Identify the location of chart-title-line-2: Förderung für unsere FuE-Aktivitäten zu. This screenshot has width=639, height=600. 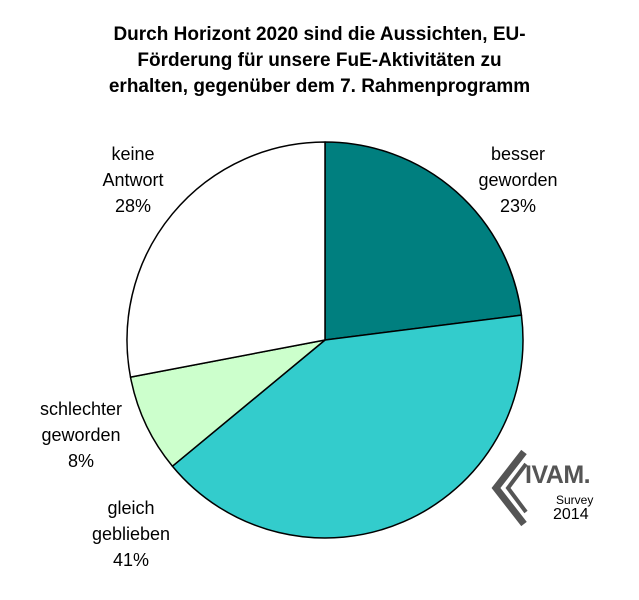
(319, 60).